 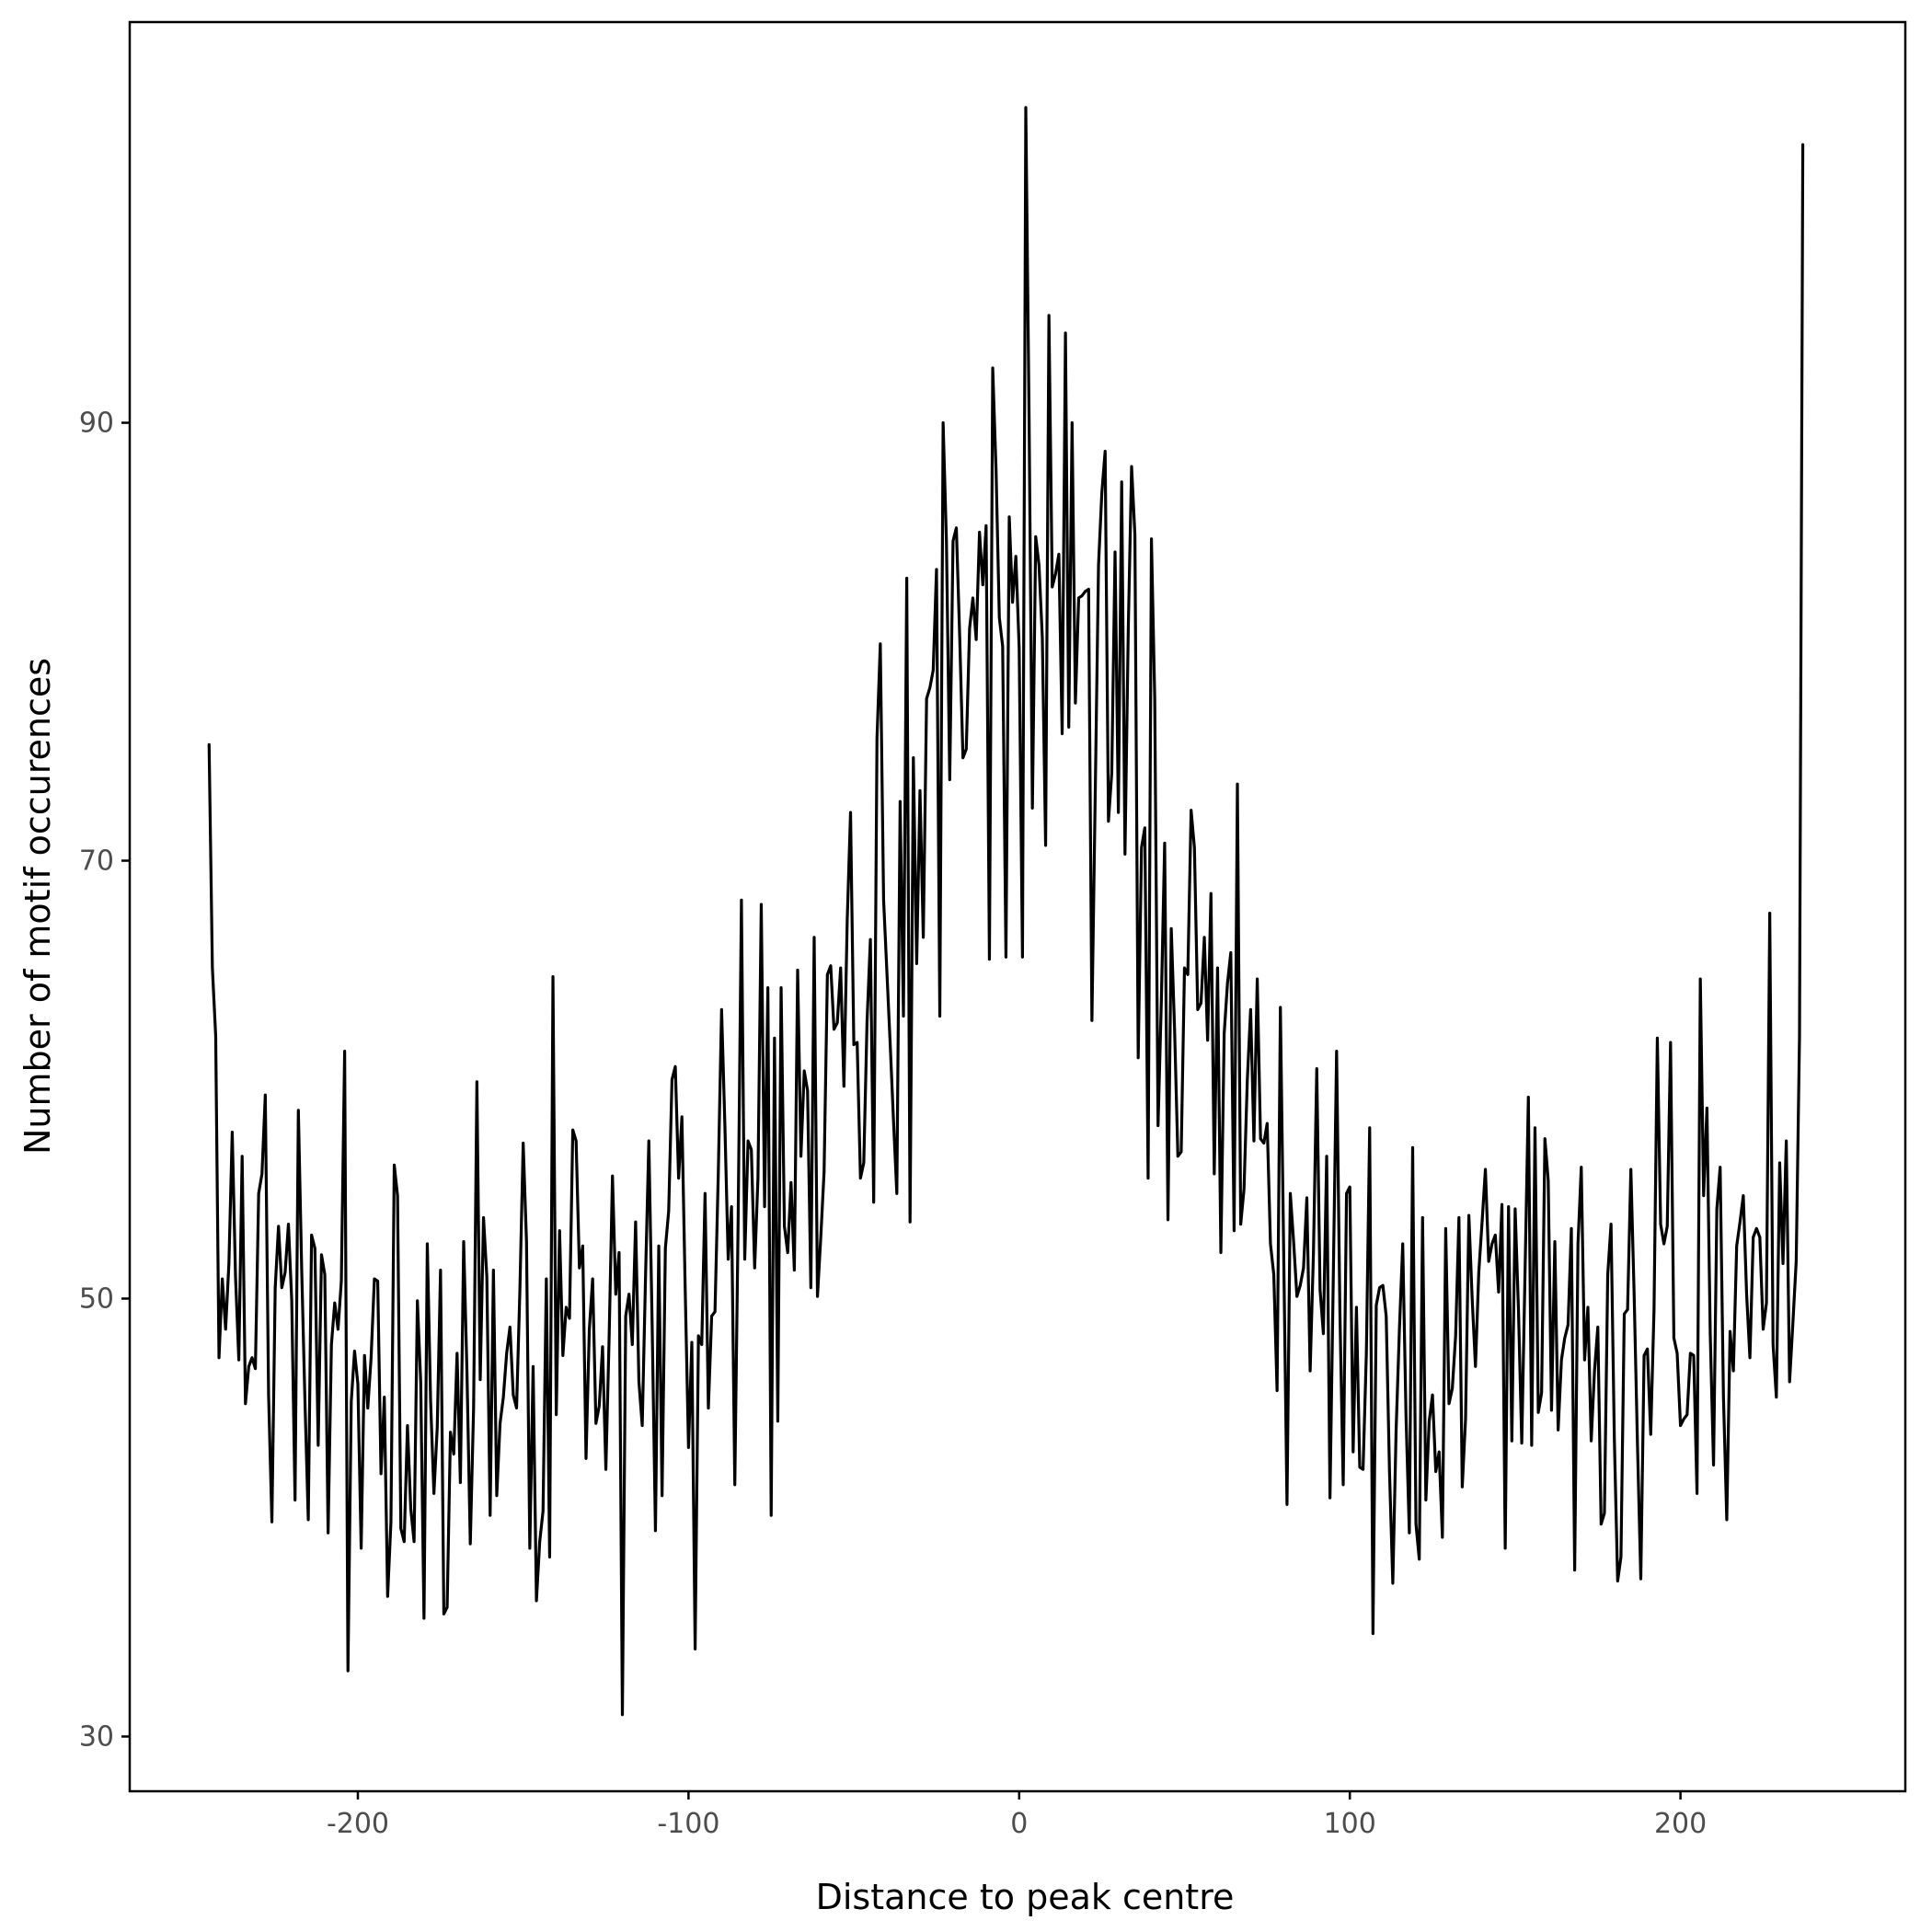 I want to click on y-tick-label: 90, so click(x=96, y=424).